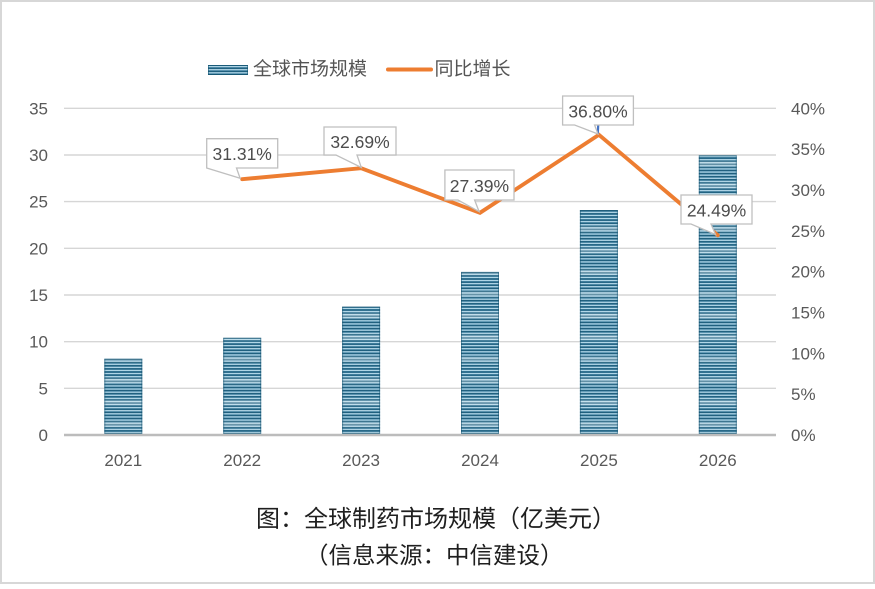  I want to click on svg-text: 20%, so click(808, 272).